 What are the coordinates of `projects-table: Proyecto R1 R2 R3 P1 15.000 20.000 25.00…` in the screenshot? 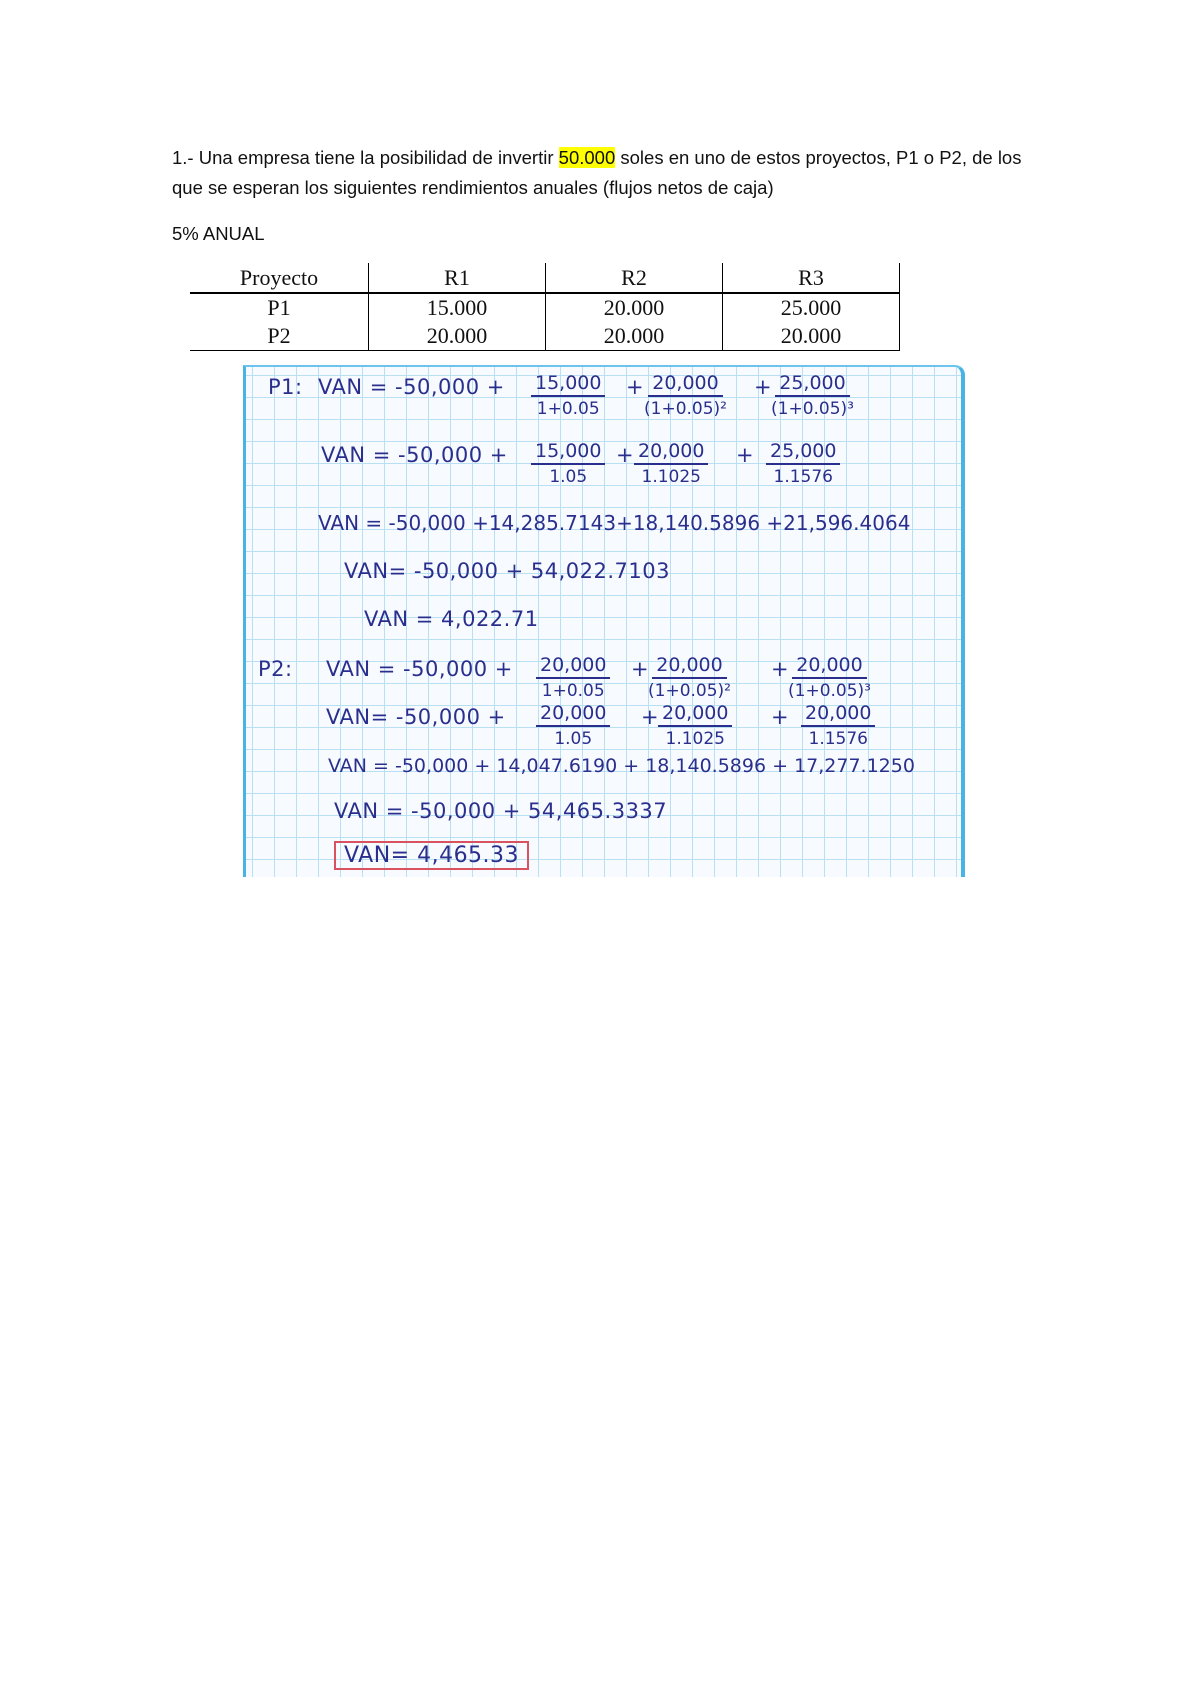 It's located at (545, 307).